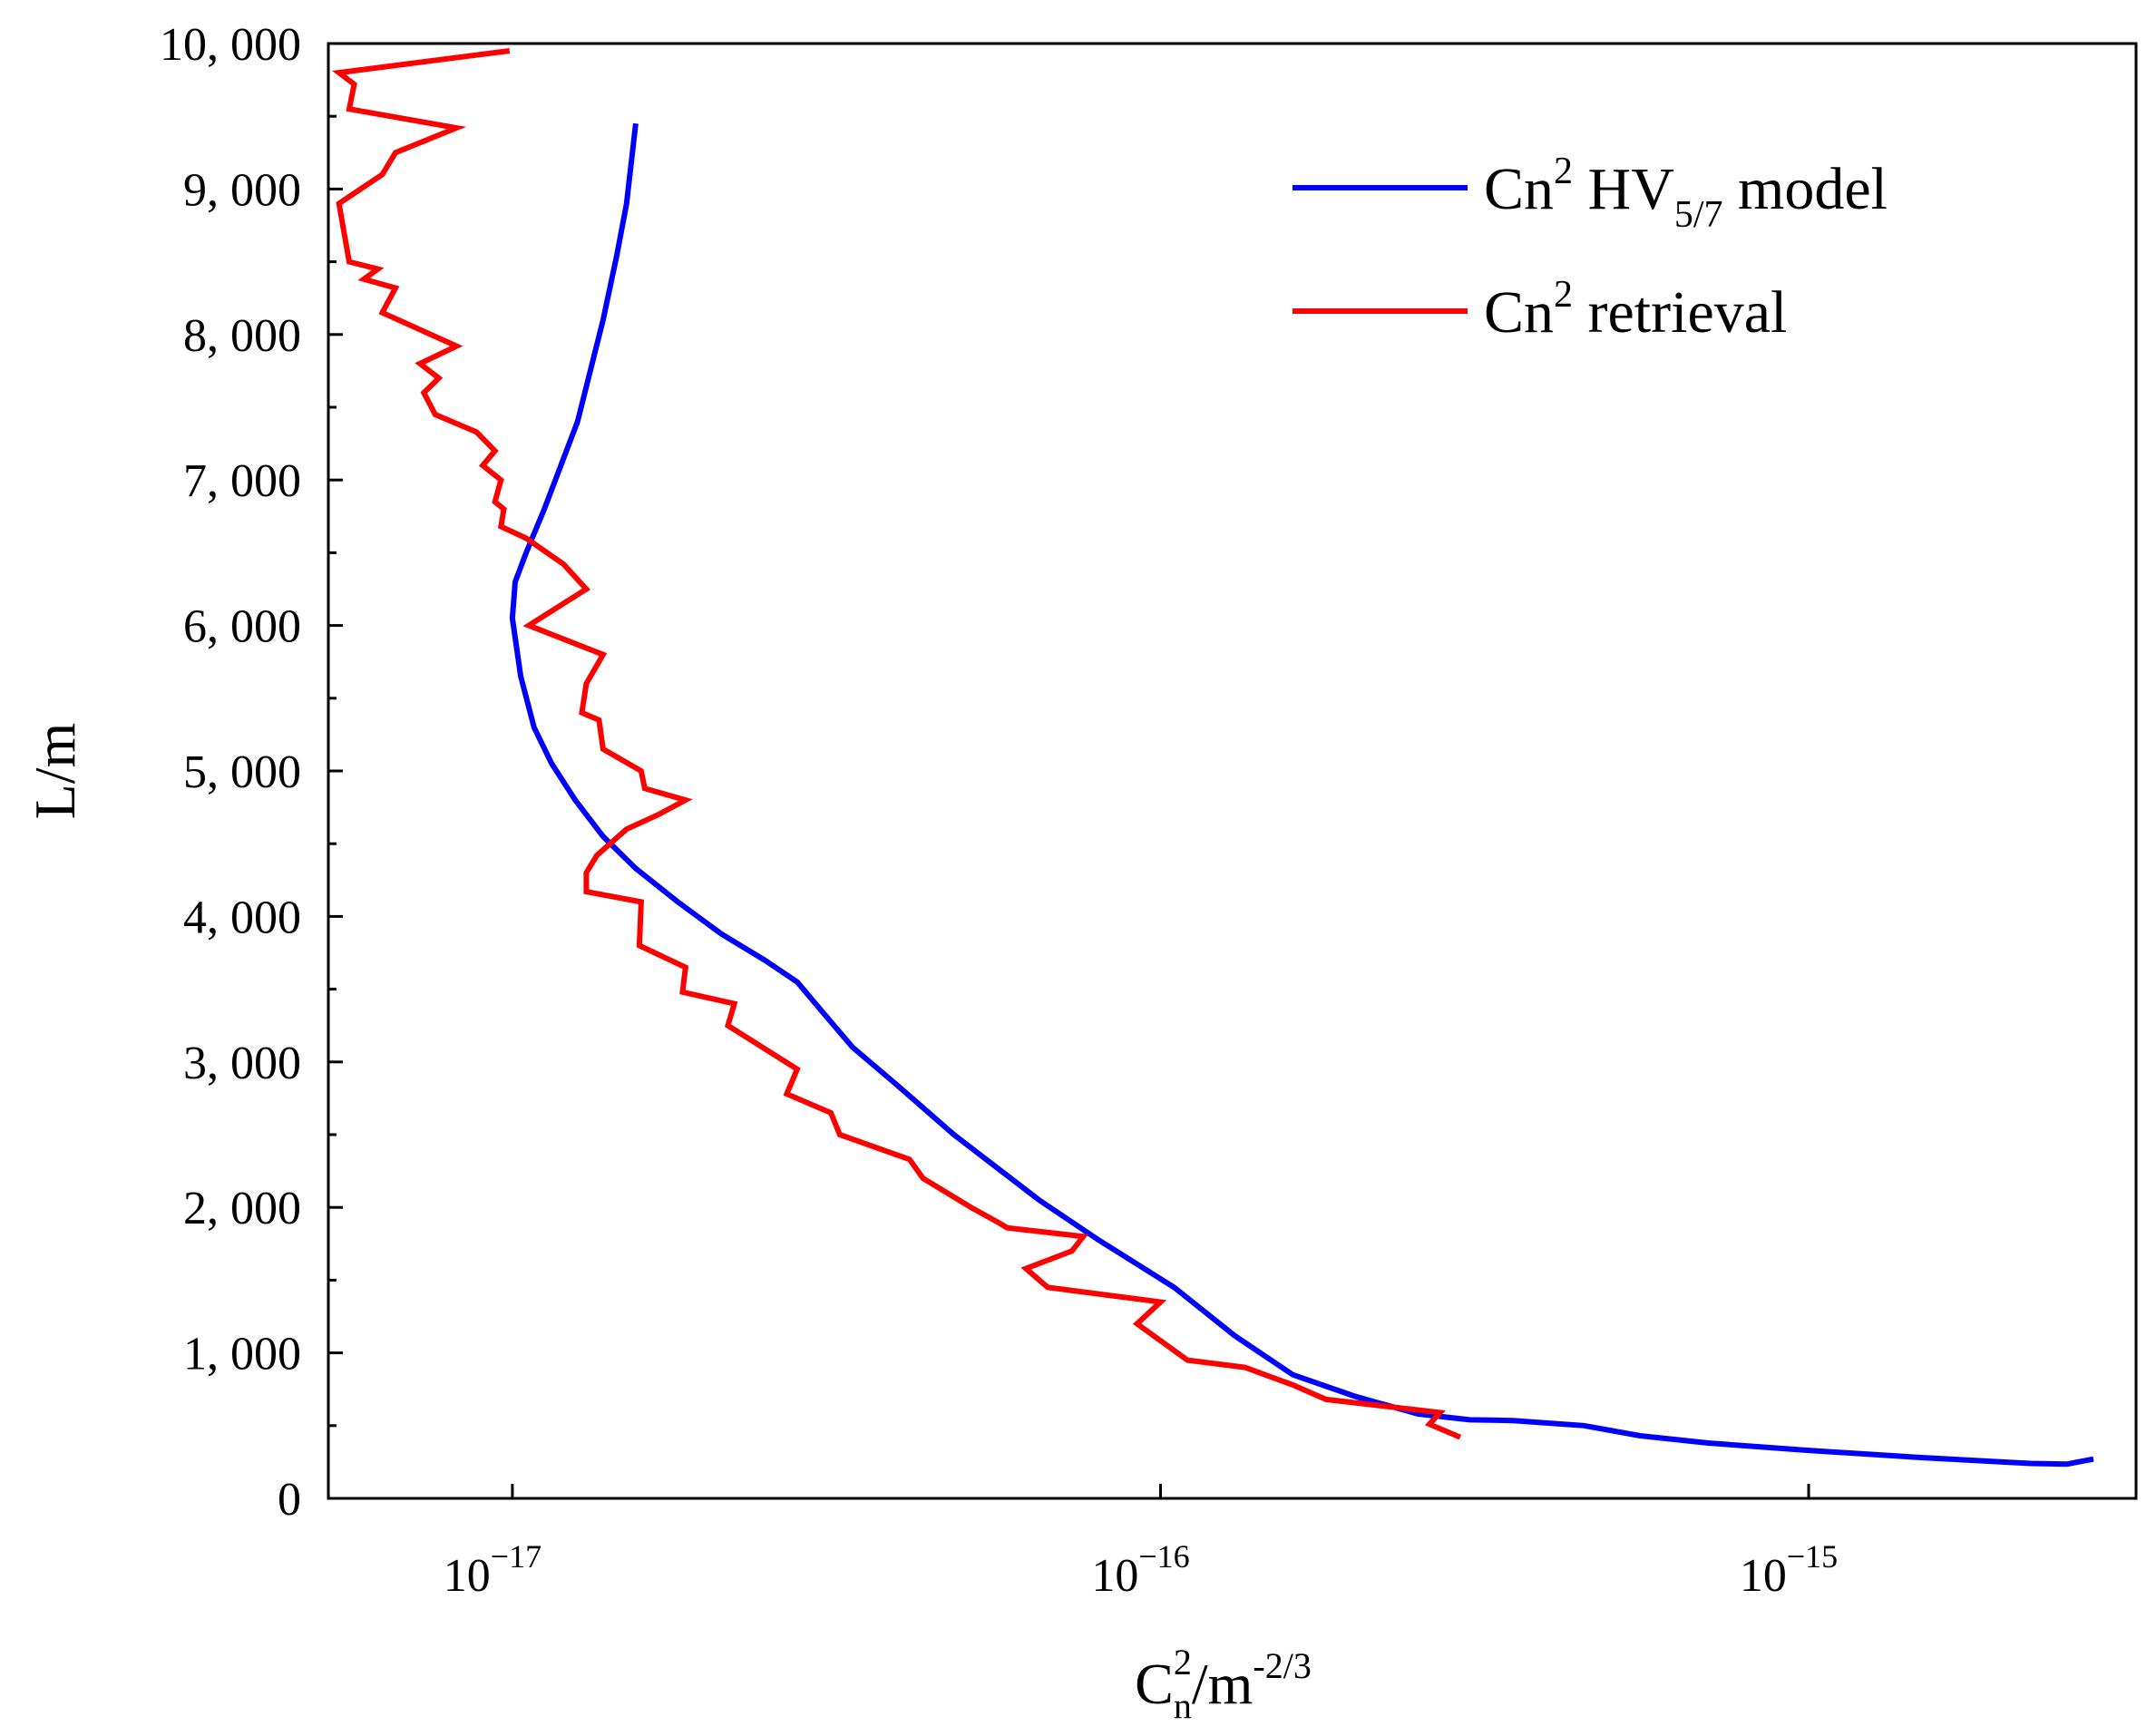 The image size is (2156, 1736). Describe the element at coordinates (1282, 1665) in the screenshot. I see `x-title-rest-sup: -2/3` at that location.